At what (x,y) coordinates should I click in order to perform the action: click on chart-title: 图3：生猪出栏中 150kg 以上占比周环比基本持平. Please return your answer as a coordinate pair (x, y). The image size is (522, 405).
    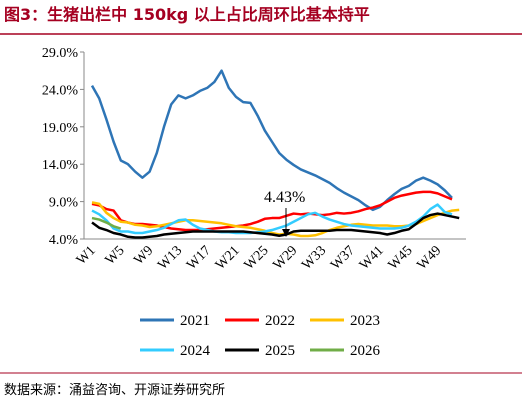
    Looking at the image, I should click on (187, 14).